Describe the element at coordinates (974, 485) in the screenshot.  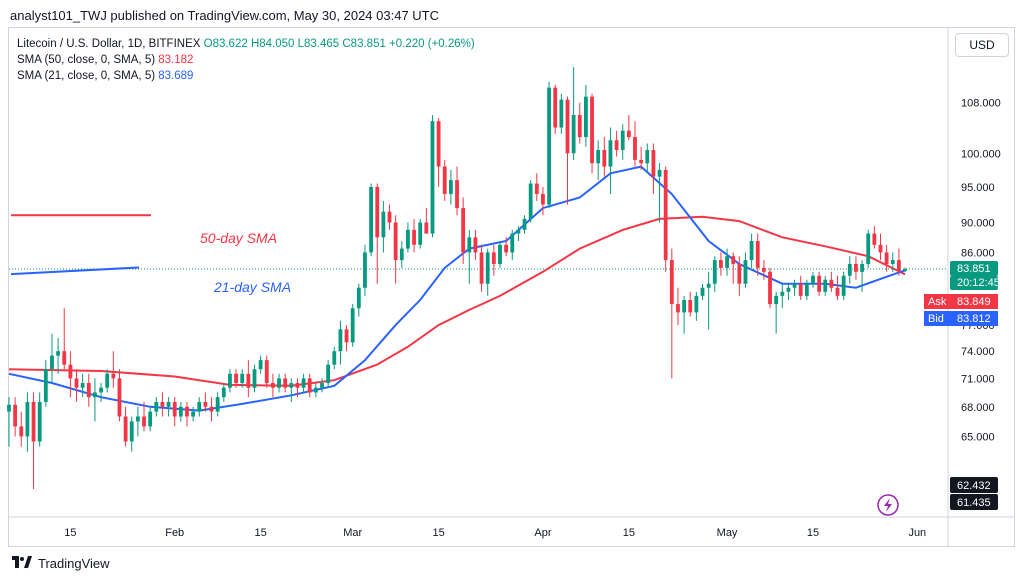
I see `low-tag-1-bg` at that location.